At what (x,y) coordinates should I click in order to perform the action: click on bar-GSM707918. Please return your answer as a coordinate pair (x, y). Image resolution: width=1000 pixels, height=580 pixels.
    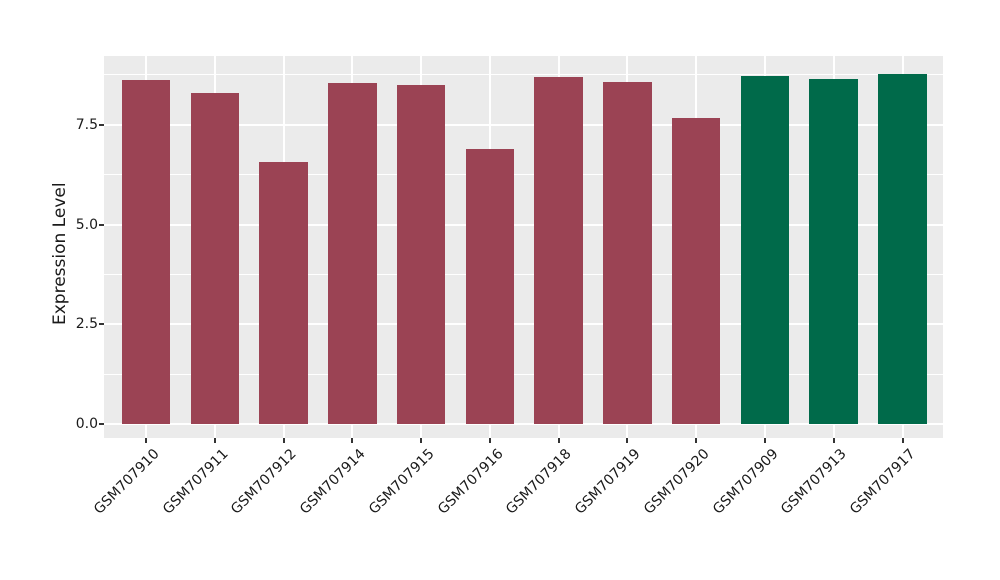
    Looking at the image, I should click on (558, 250).